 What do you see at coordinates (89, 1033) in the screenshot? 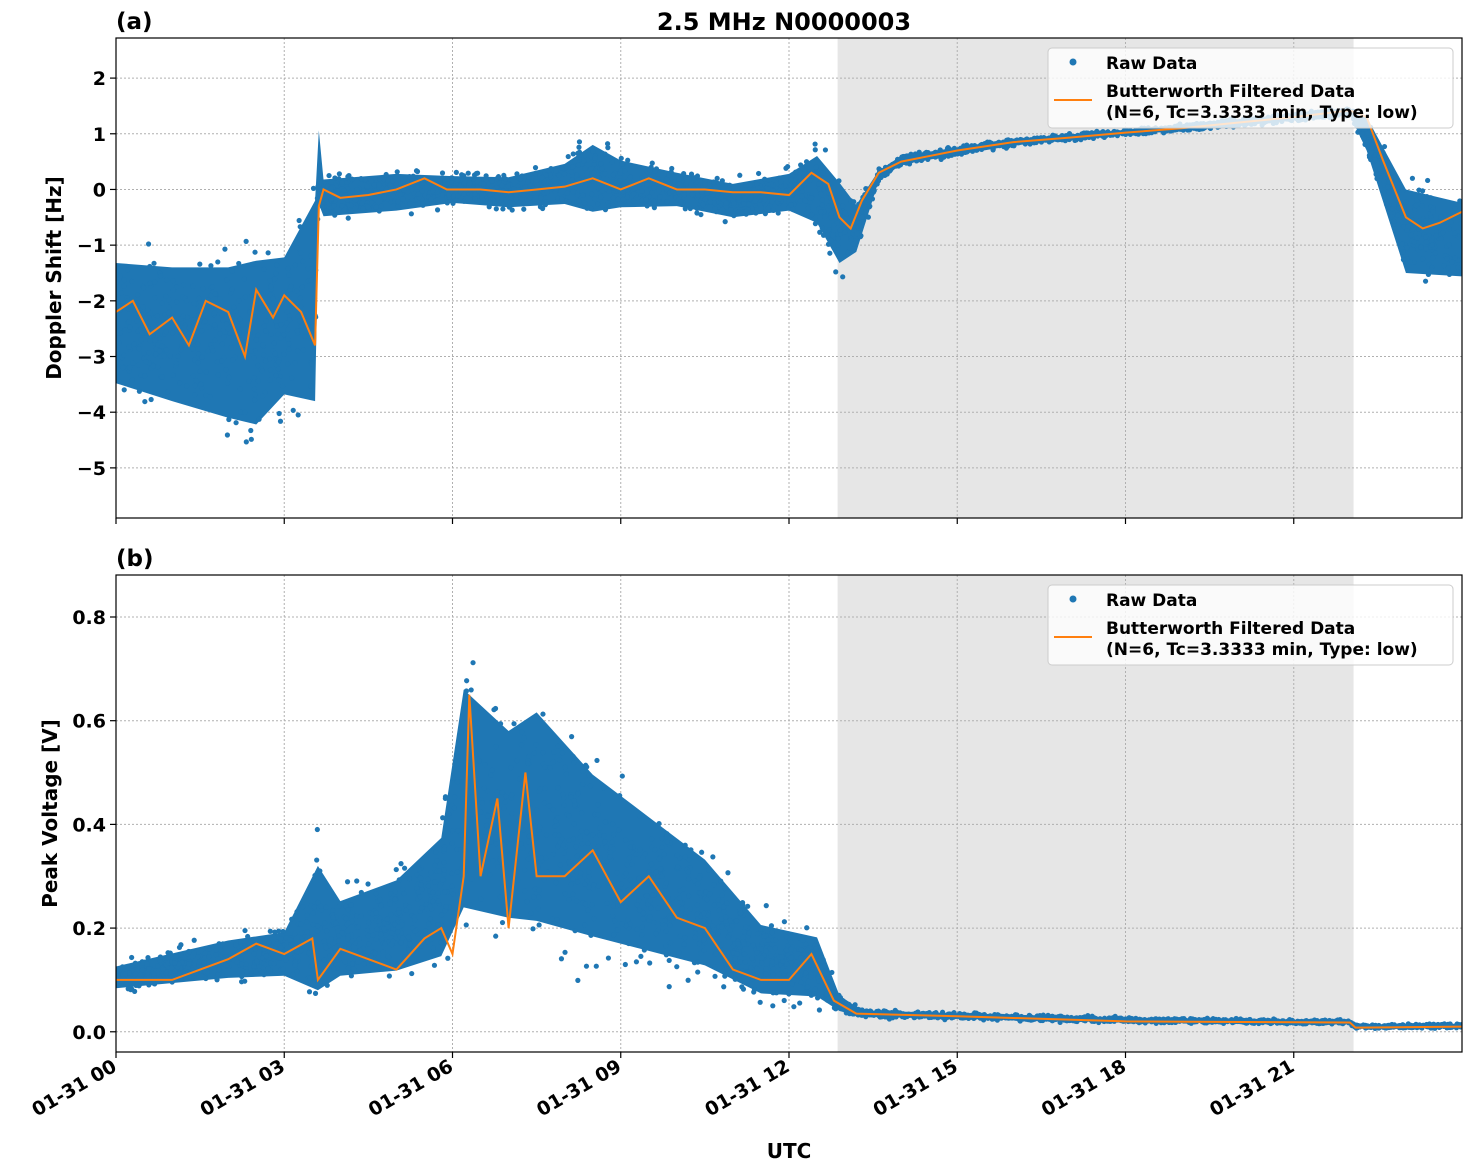
I see `y-tick-label: 0.0` at bounding box center [89, 1033].